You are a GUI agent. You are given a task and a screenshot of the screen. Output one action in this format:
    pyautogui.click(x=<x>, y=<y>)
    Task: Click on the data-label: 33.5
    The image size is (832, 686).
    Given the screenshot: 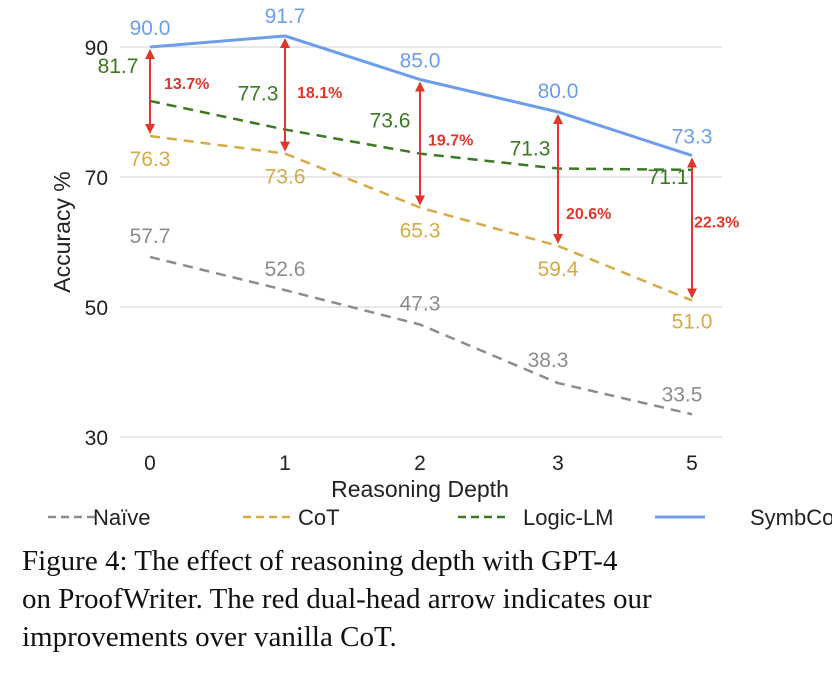 What is the action you would take?
    pyautogui.click(x=682, y=394)
    